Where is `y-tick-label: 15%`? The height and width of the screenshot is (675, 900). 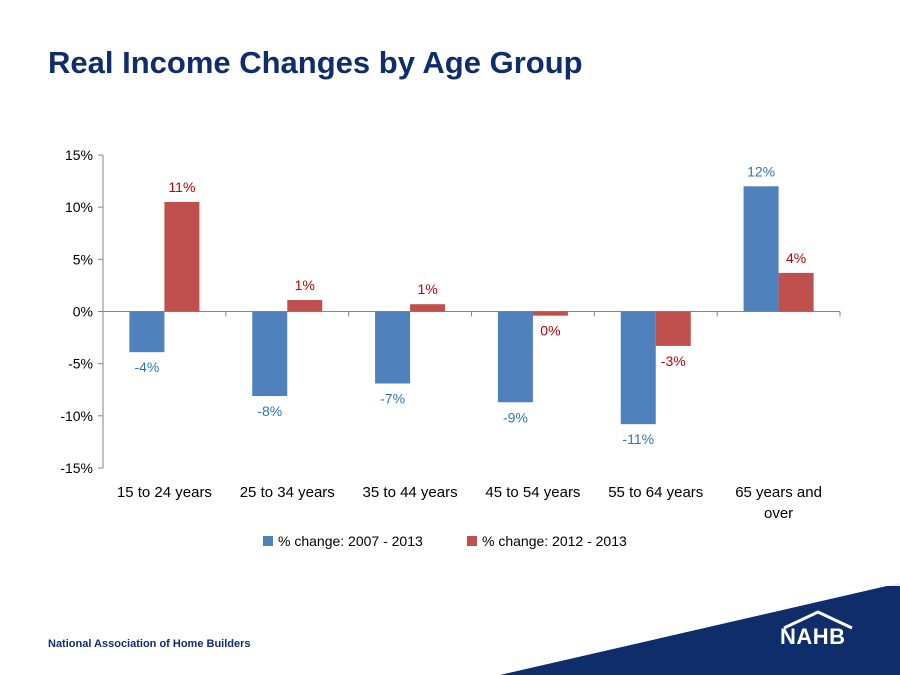 y-tick-label: 15% is located at coordinates (79, 155).